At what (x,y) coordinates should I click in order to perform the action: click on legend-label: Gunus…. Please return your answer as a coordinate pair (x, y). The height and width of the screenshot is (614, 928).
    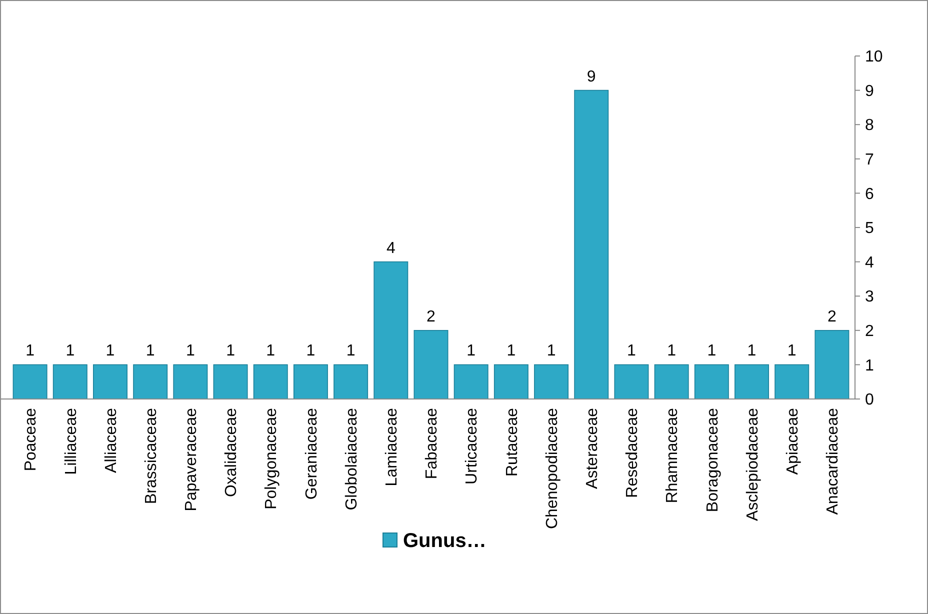
    Looking at the image, I should click on (444, 541).